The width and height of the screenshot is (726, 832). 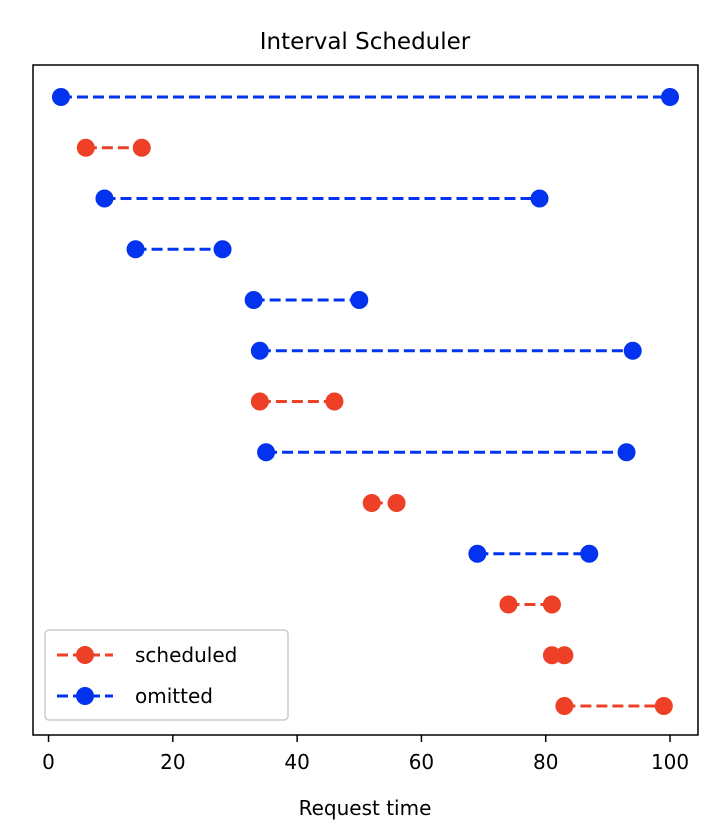 I want to click on x-tick-label: 40, so click(x=296, y=762).